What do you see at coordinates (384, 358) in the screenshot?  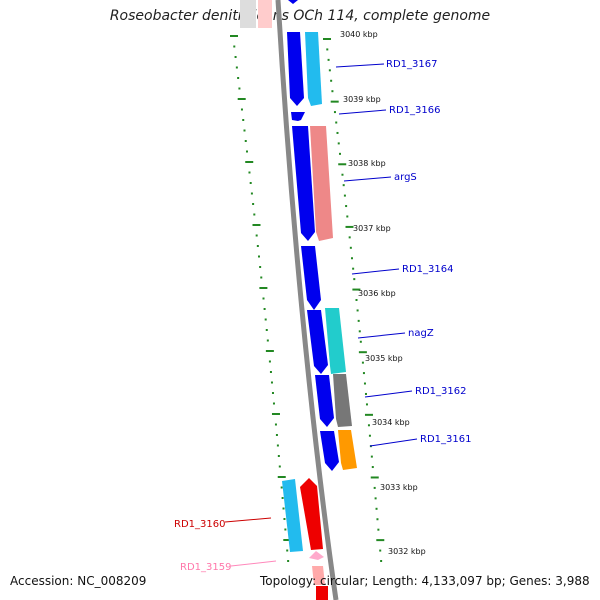 I see `ruler-tick-label: 3035 kbp` at bounding box center [384, 358].